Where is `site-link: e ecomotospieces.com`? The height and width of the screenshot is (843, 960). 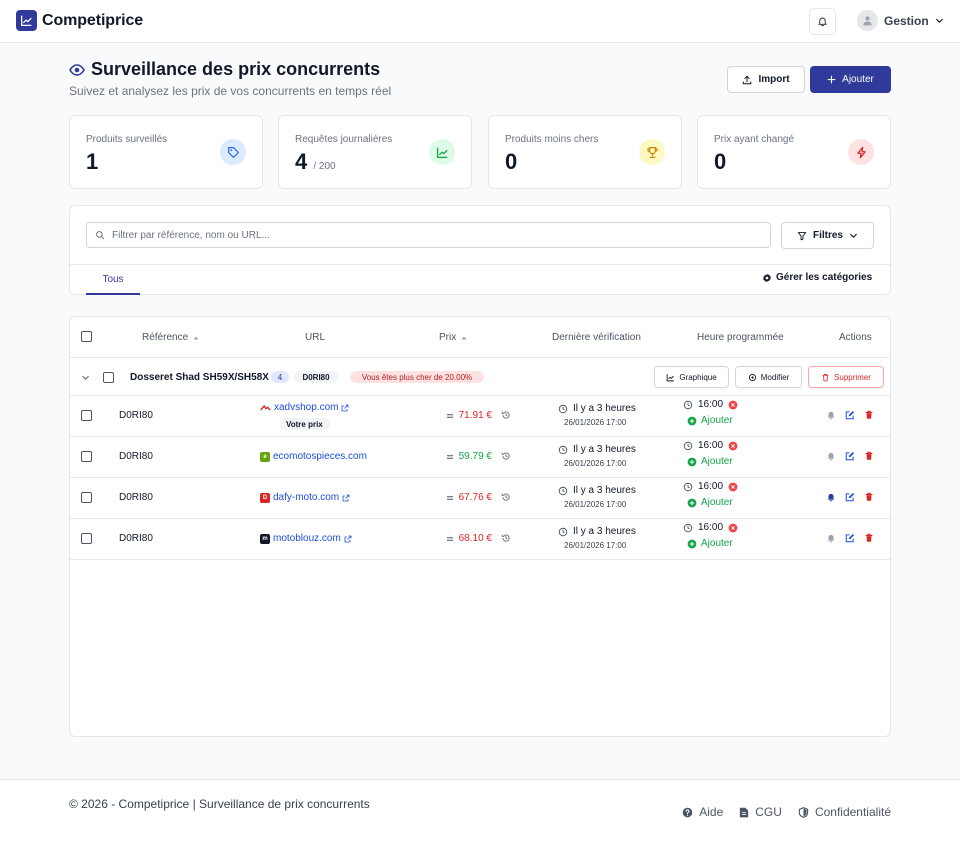 site-link: e ecomotospieces.com is located at coordinates (313, 456).